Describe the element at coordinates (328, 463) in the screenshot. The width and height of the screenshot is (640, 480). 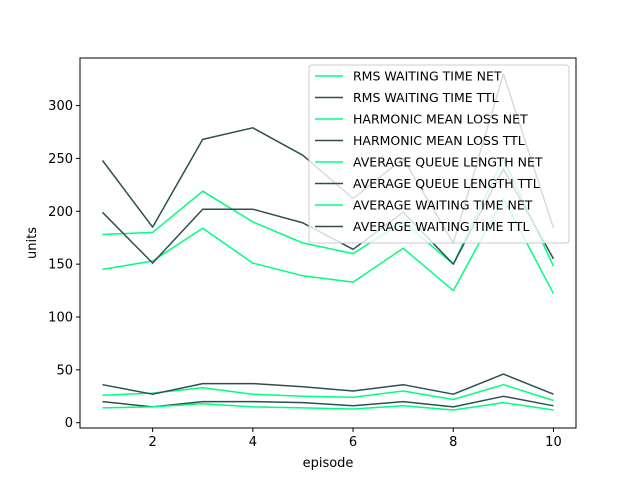
I see `x-axis-label: episode` at that location.